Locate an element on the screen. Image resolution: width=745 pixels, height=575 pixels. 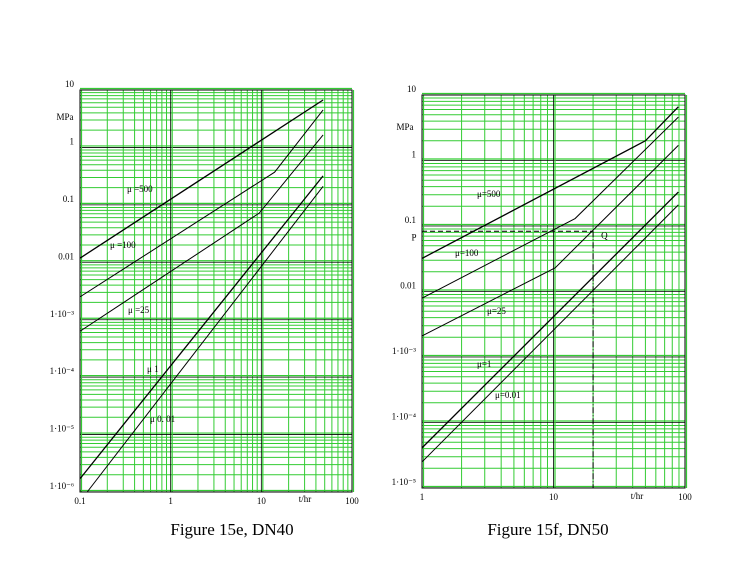
x-tick-label: 0.1 is located at coordinates (79, 501).